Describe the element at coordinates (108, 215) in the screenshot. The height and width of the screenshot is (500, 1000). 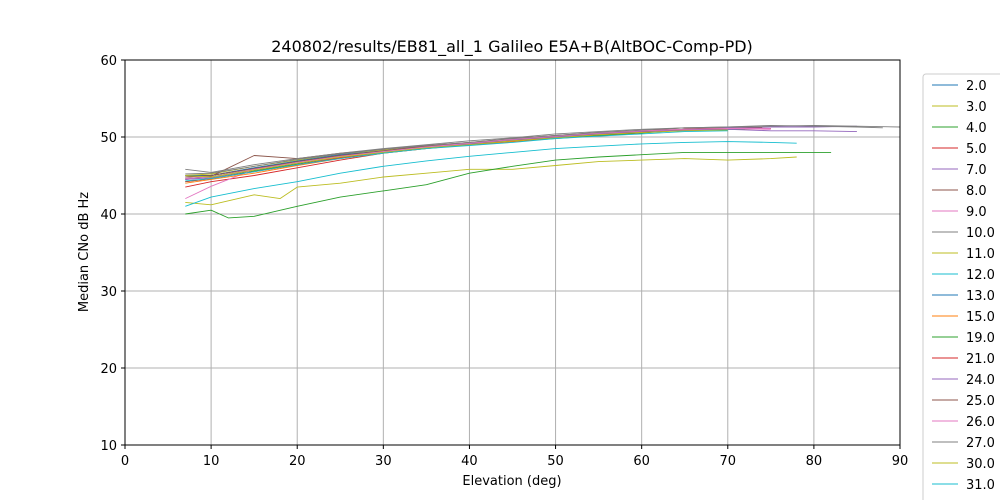
I see `y-tick-label: 40` at that location.